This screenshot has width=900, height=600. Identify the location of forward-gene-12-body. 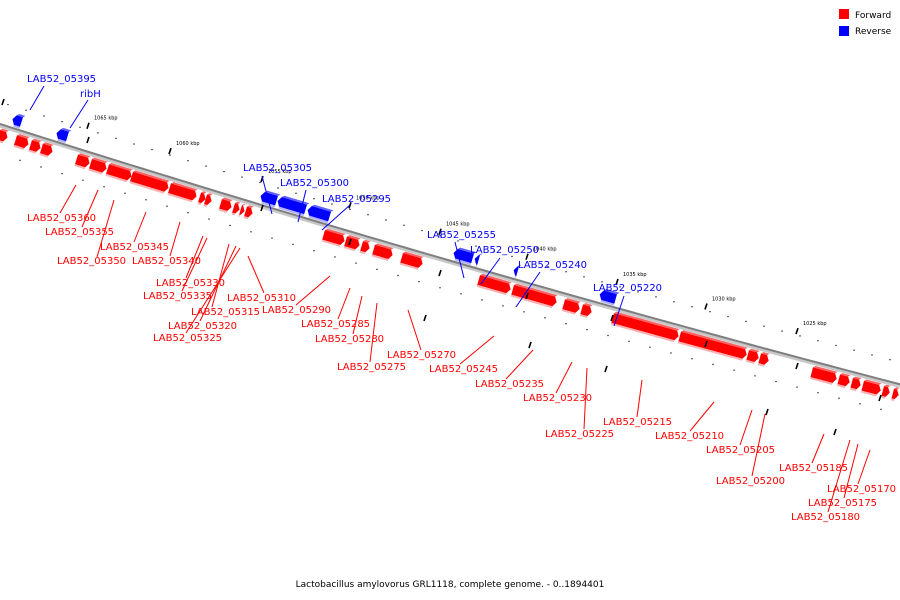
(236, 208).